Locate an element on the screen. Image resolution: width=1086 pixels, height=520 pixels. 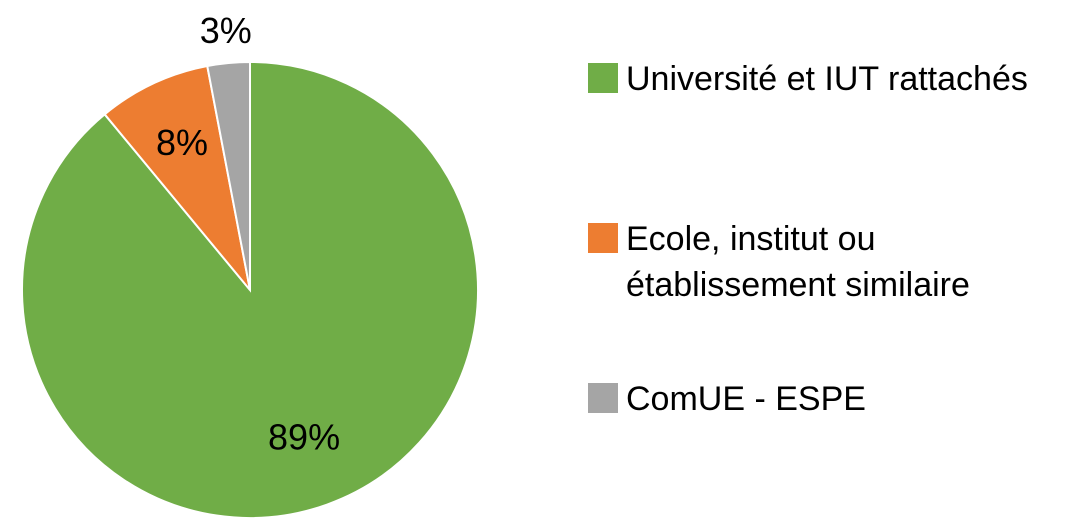
legend-label: ComUE - ESPE is located at coordinates (746, 399).